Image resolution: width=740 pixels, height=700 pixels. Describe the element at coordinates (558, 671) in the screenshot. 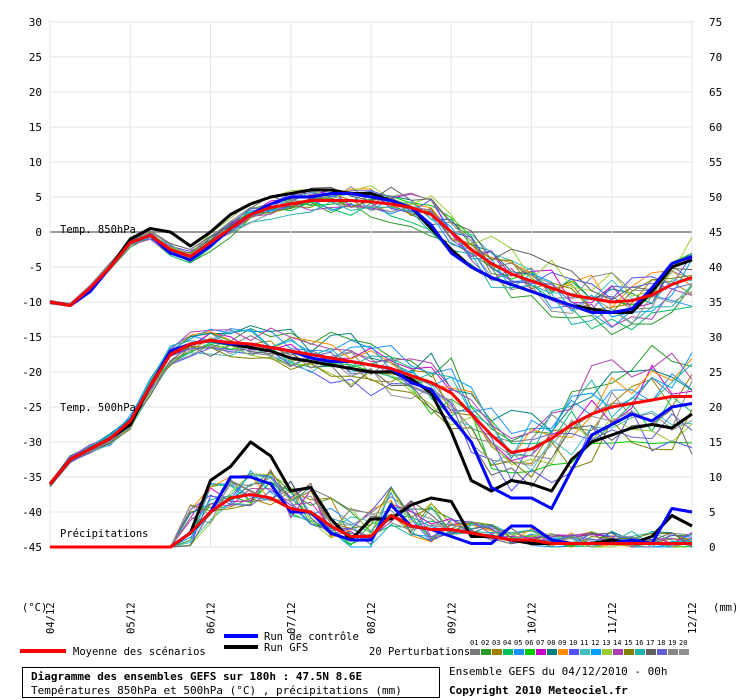

I see `run-info: Ensemble GEFS du 04/12/2010 - 00h` at that location.